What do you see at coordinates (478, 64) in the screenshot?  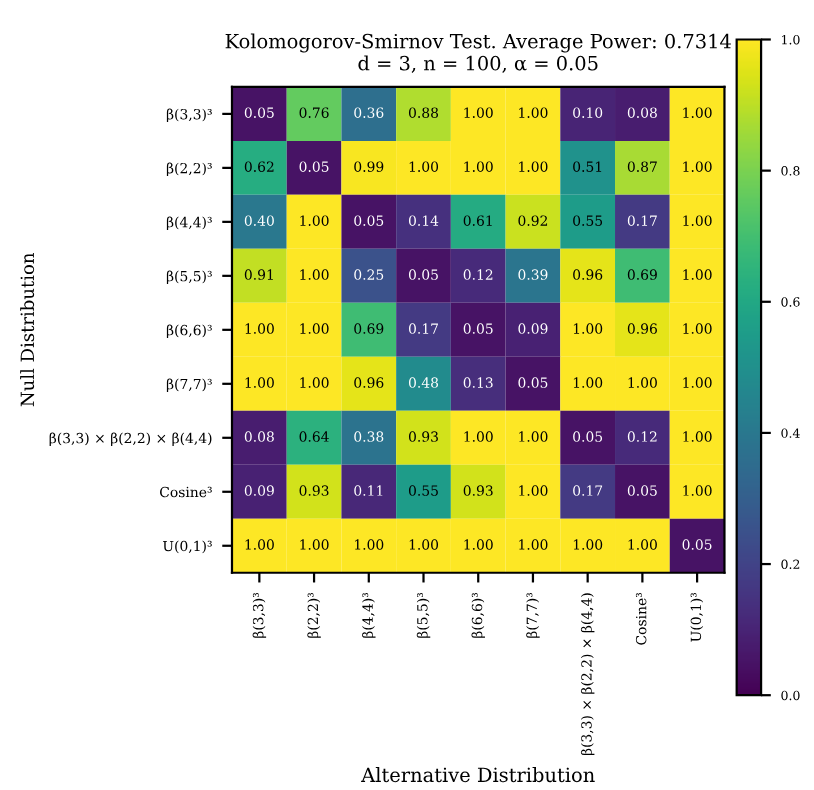 I see `chart-subtitle: d = 3, n = 100, α = 0.05` at bounding box center [478, 64].